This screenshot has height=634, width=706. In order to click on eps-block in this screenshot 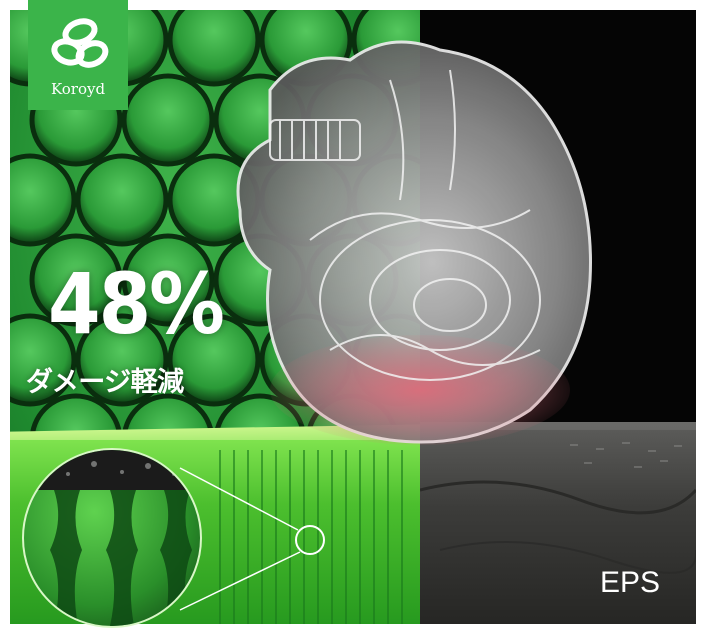, I will do `click(557, 527)`.